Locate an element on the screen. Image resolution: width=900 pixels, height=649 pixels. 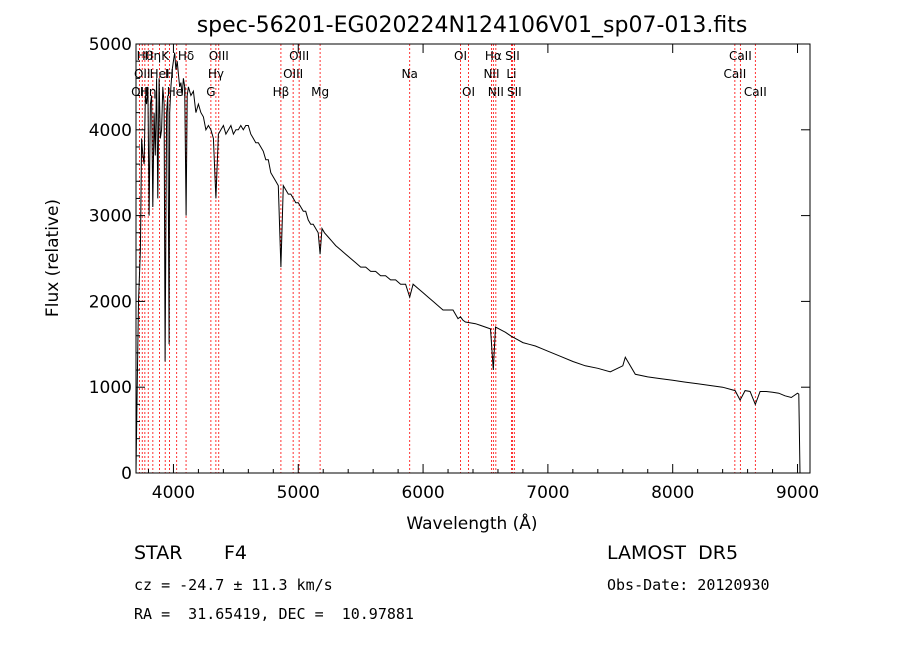
survey-name: LAMOST DR5 is located at coordinates (672, 553).